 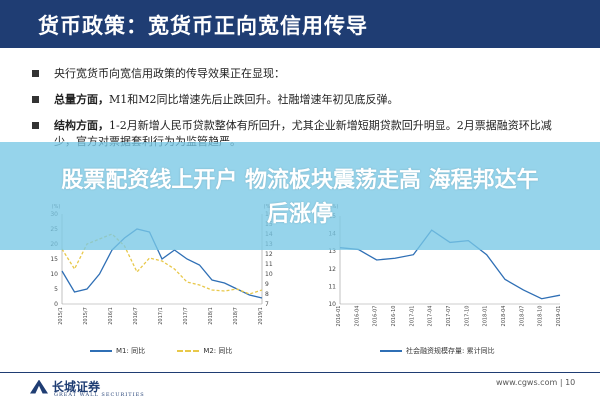 I want to click on right-x-tick: 2018-07, so click(x=522, y=316).